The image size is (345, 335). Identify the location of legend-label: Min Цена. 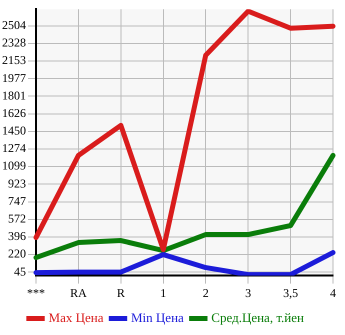
(157, 317).